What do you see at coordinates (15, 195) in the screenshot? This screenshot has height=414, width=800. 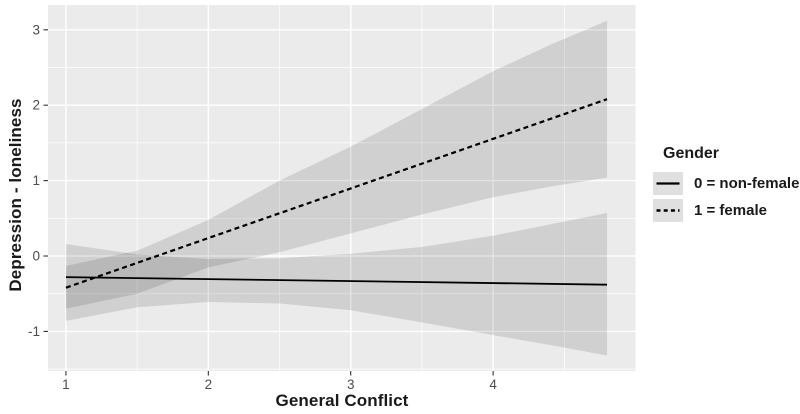 I see `y-axis-title: Depression - loneliness` at bounding box center [15, 195].